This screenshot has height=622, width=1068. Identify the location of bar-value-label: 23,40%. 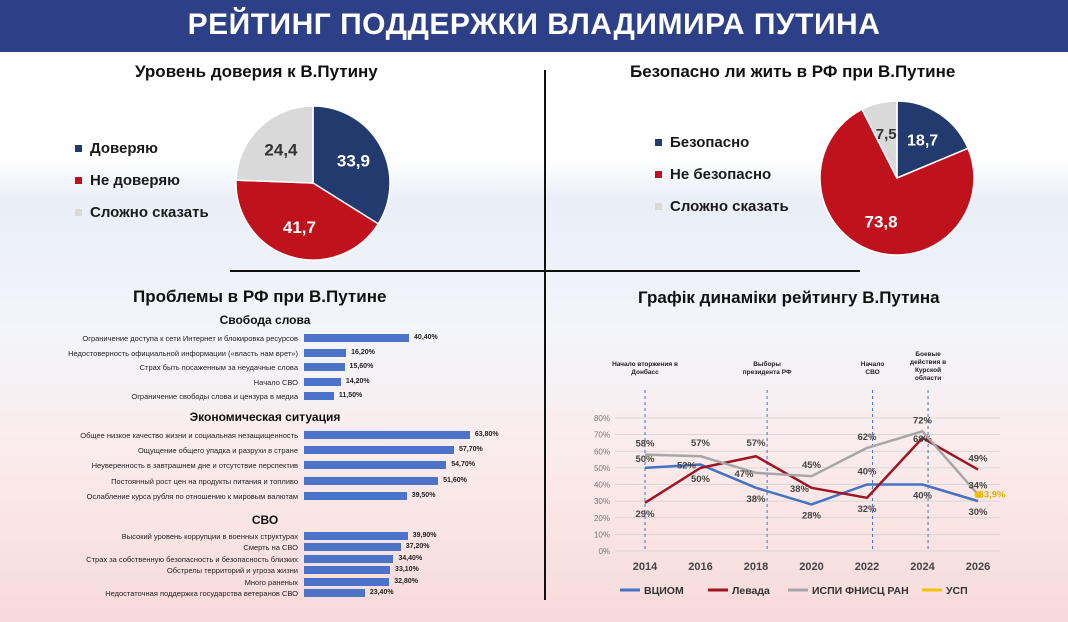
(381, 592).